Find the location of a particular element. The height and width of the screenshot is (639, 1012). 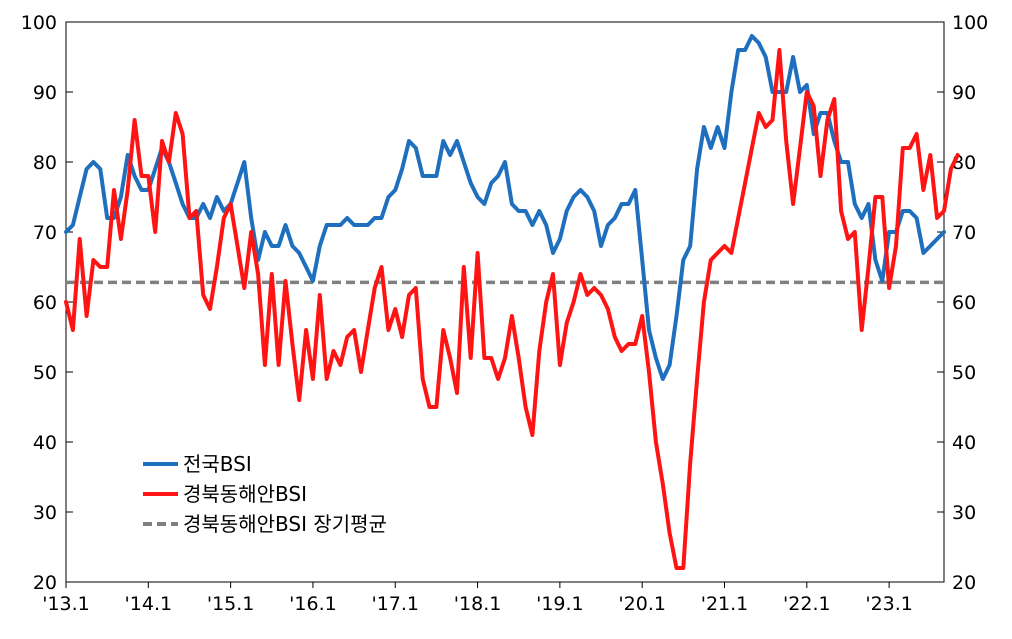

y-tick-label-right: 30 is located at coordinates (964, 513).